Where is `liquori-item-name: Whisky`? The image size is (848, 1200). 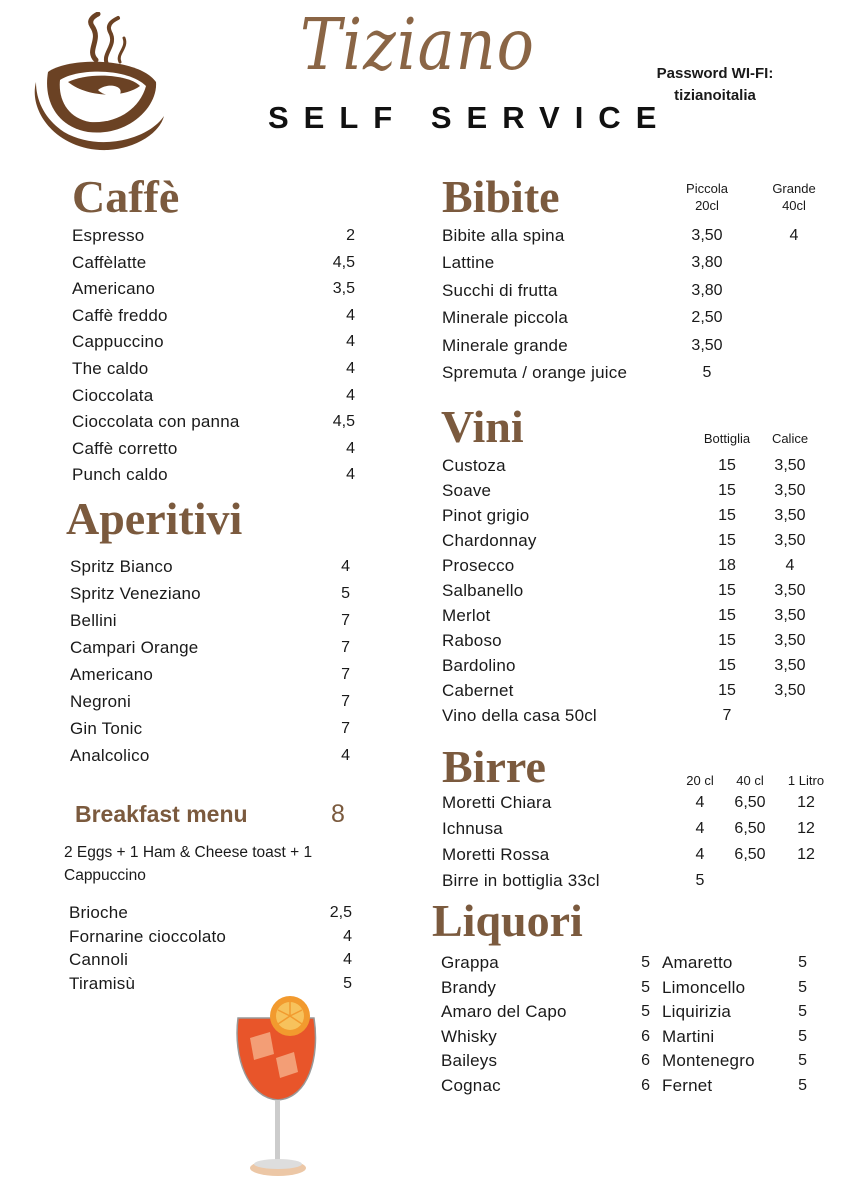 liquori-item-name: Whisky is located at coordinates (469, 1036).